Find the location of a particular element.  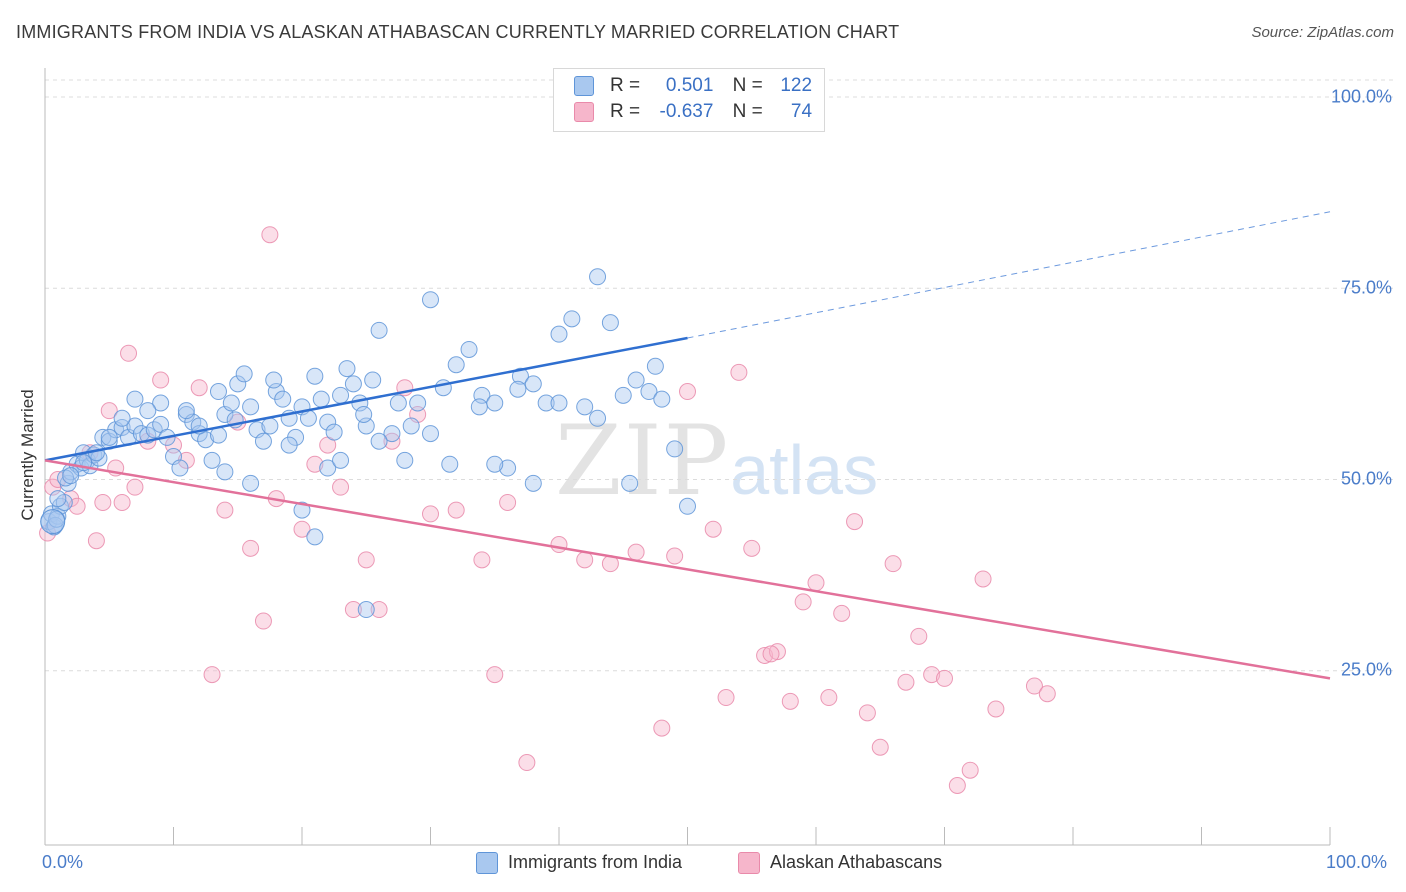

legend-swatch-blue is located at coordinates (584, 86).